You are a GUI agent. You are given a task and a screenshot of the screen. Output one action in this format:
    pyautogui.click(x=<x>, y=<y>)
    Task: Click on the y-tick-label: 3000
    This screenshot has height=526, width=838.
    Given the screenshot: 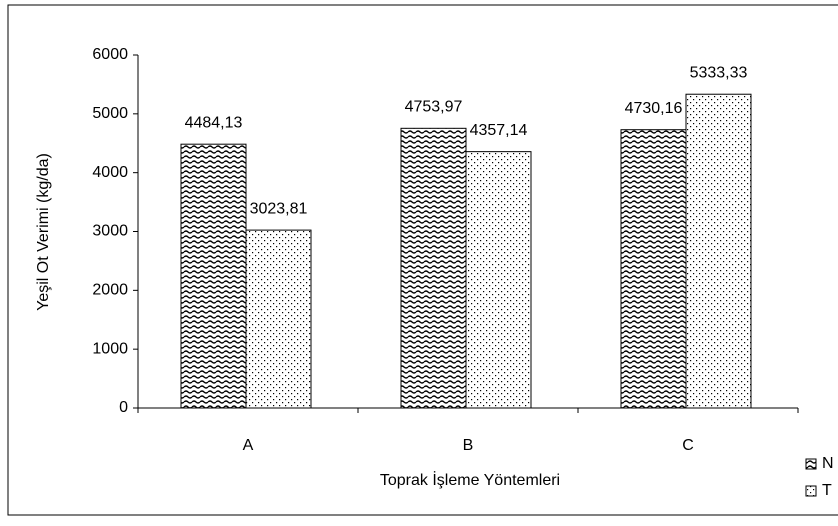 What is the action you would take?
    pyautogui.click(x=110, y=231)
    